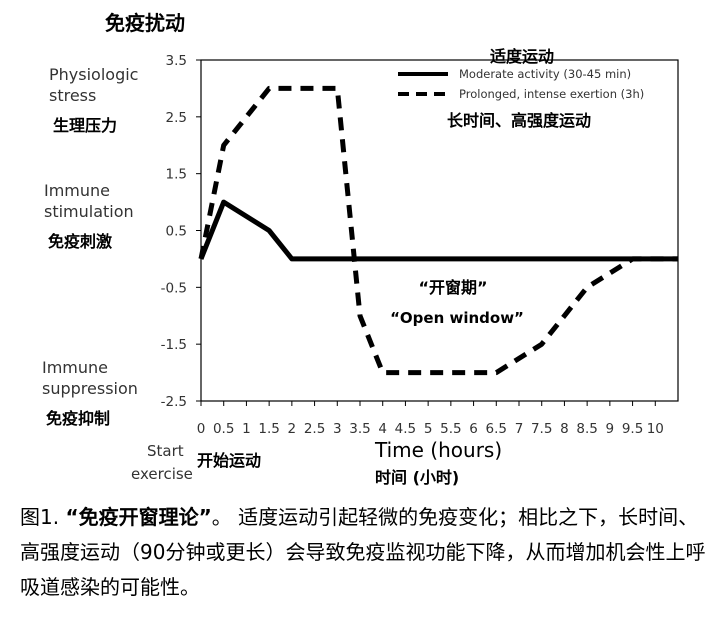  I want to click on y-annotation-en-line1: Physiologic, so click(93, 74).